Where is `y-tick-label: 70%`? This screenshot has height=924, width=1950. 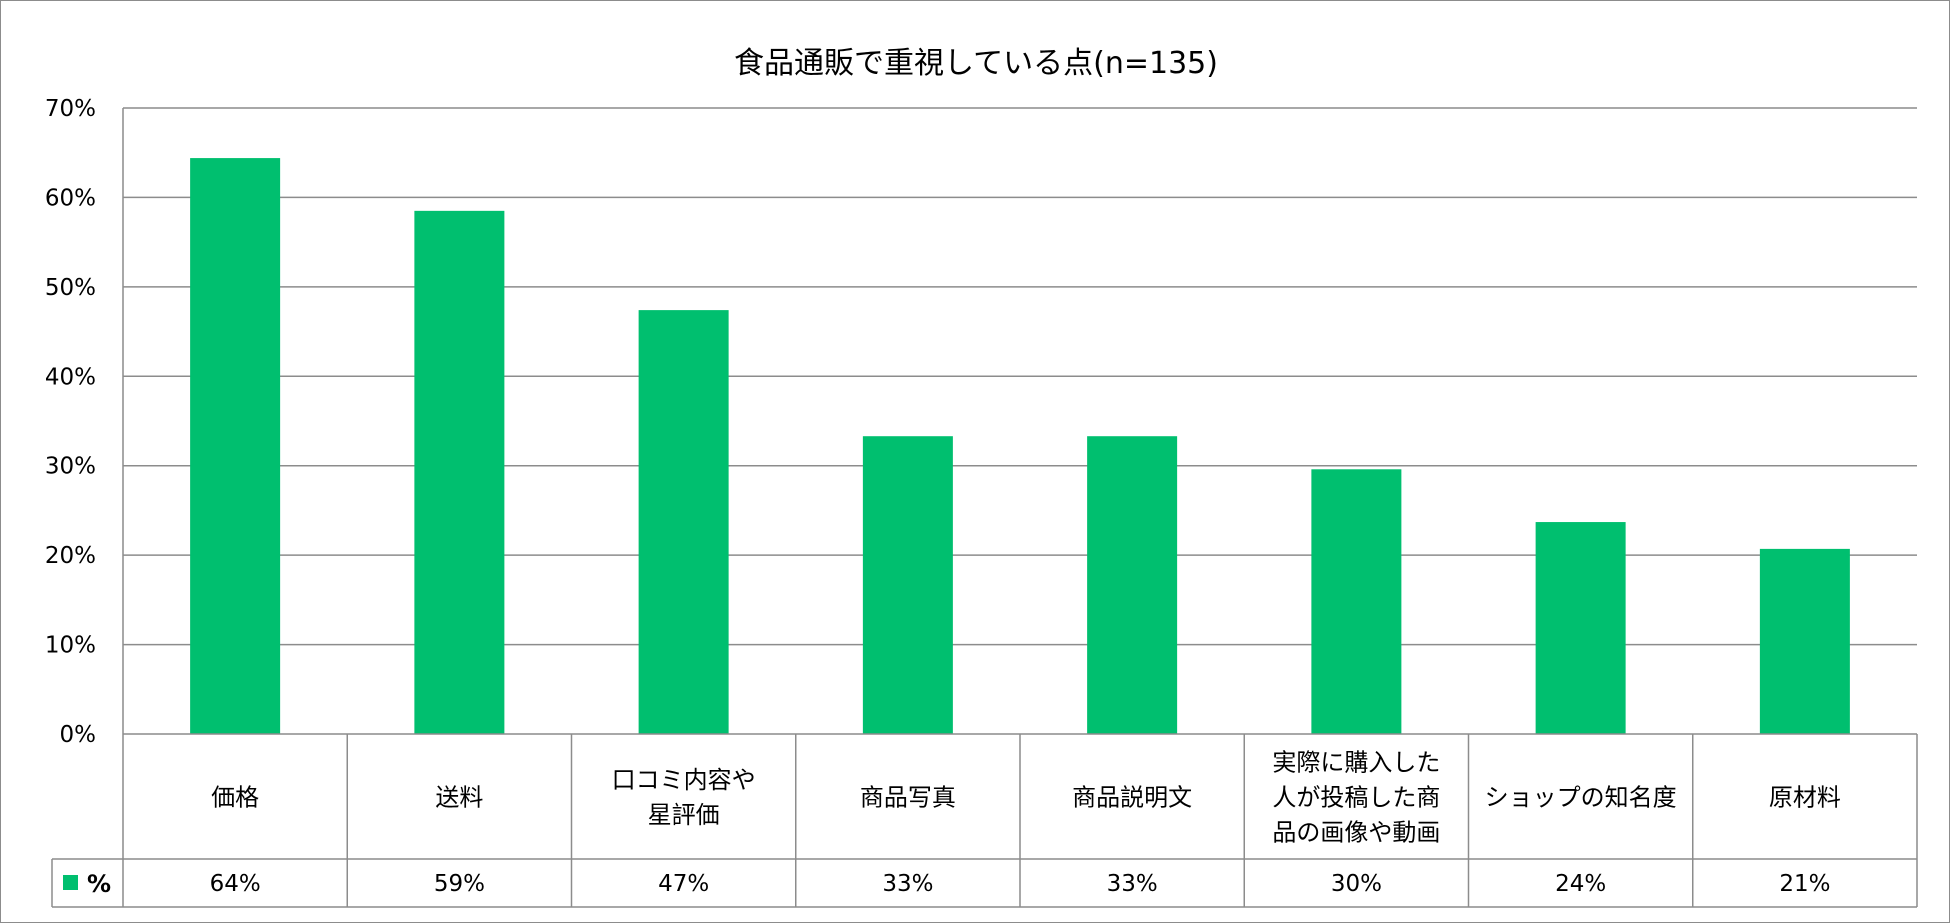 y-tick-label: 70% is located at coordinates (70, 109).